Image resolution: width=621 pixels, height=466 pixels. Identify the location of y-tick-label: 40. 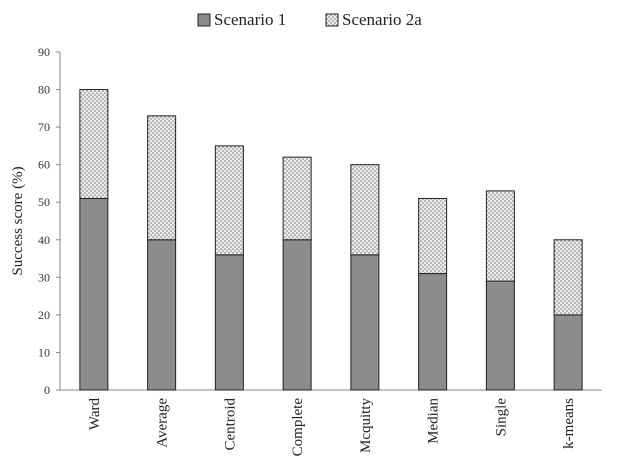
(44, 240).